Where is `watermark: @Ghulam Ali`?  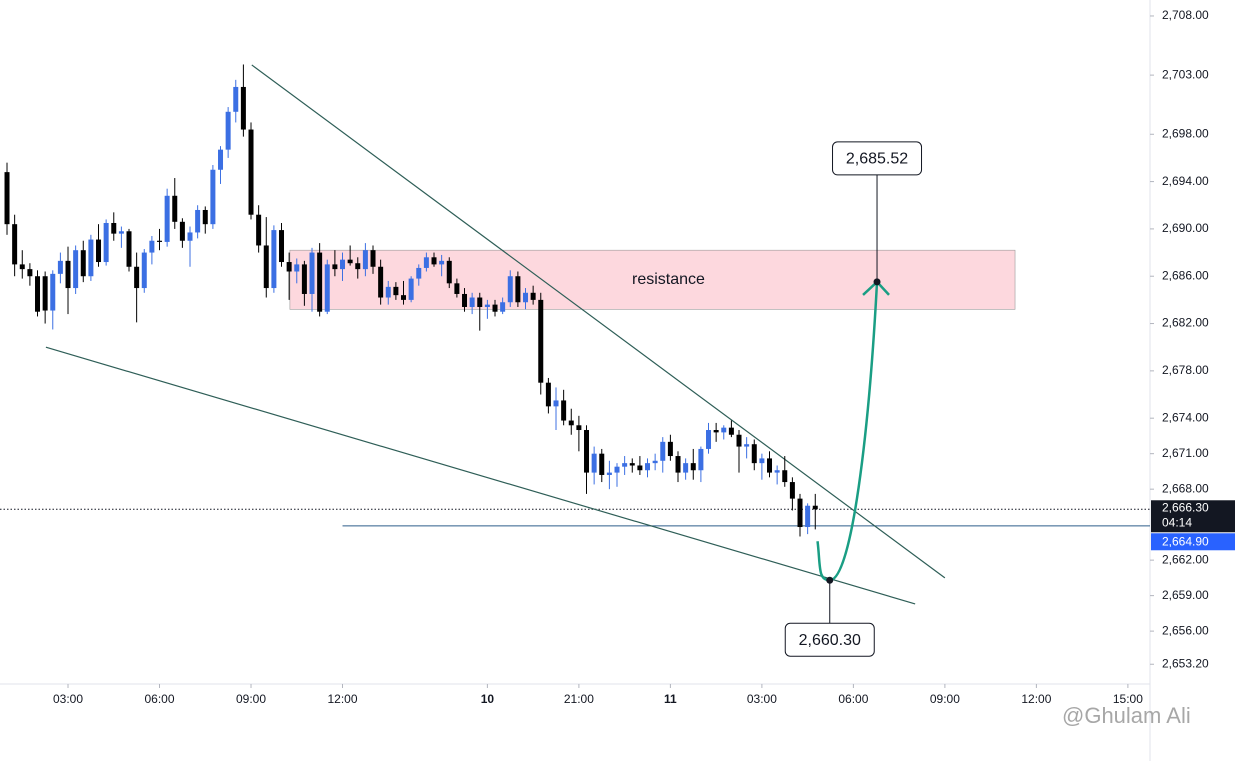
watermark: @Ghulam Ali is located at coordinates (1126, 715).